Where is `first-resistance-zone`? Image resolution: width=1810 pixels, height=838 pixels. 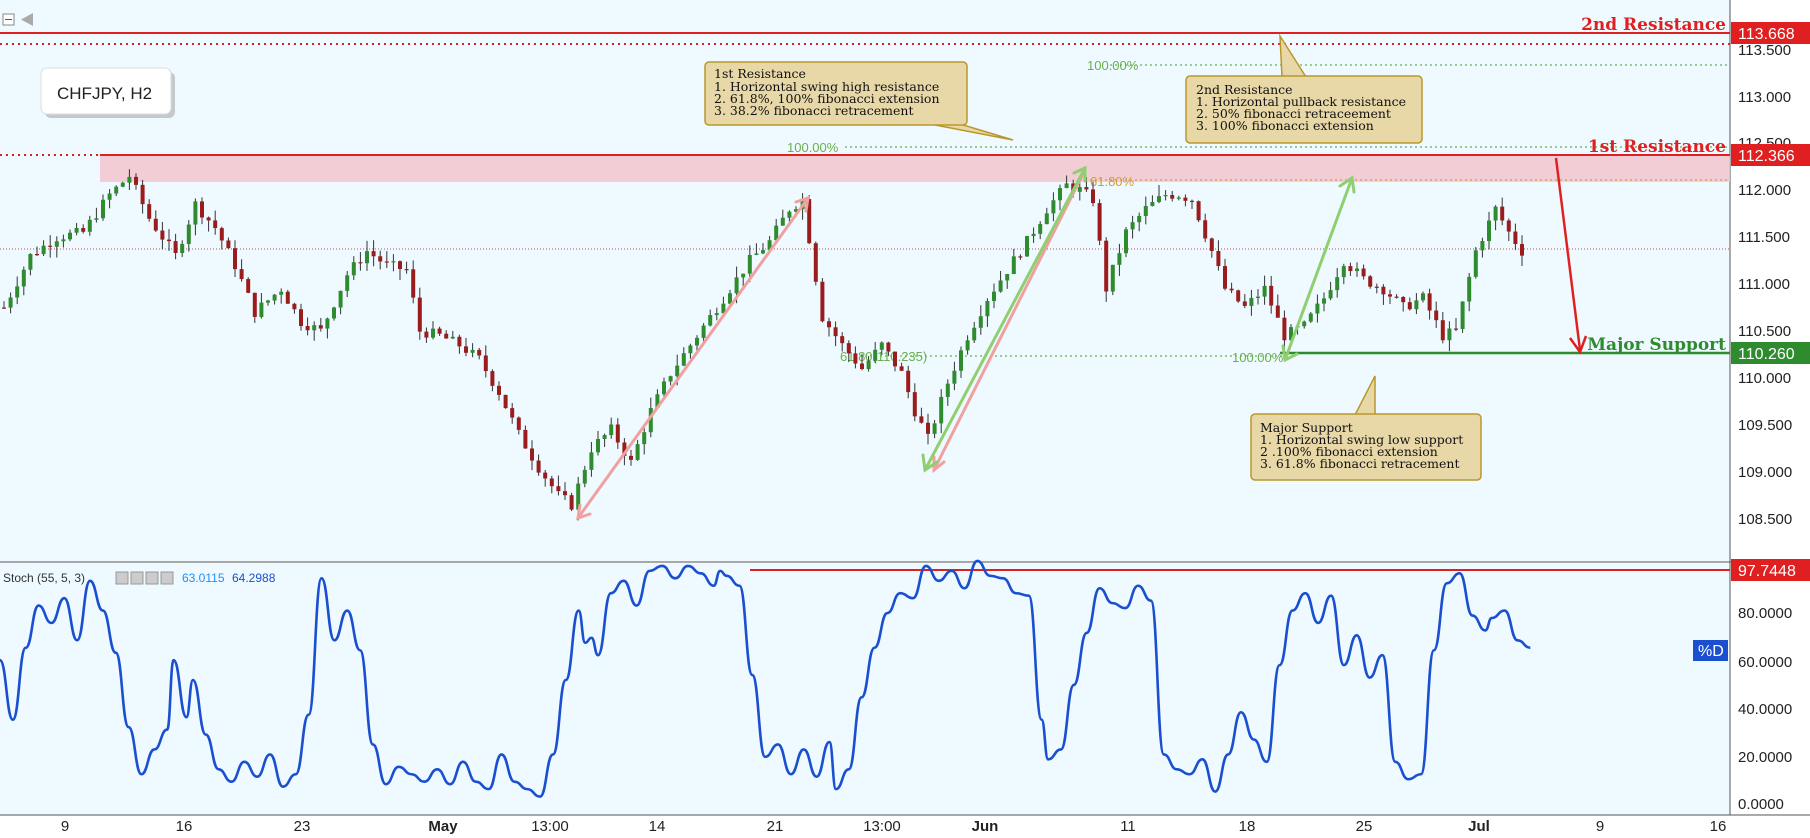
first-resistance-zone is located at coordinates (915, 168).